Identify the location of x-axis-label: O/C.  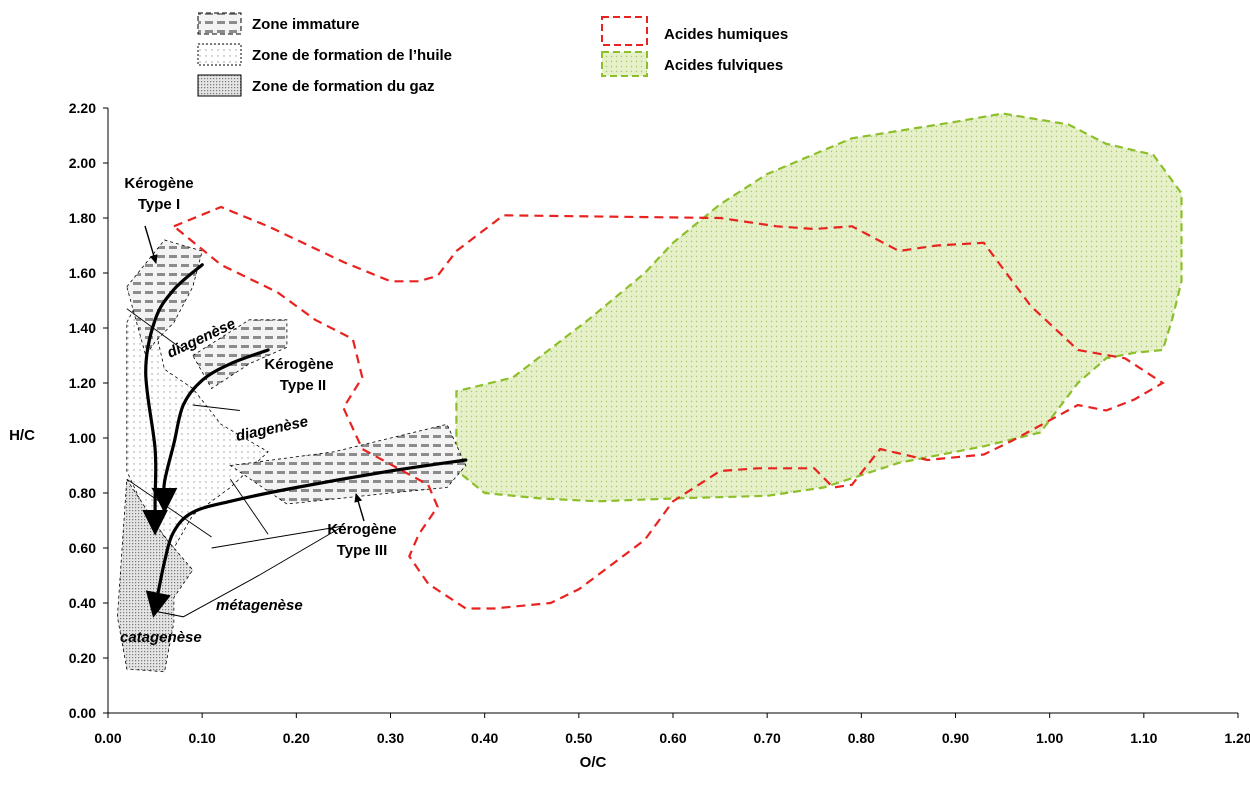
(593, 762).